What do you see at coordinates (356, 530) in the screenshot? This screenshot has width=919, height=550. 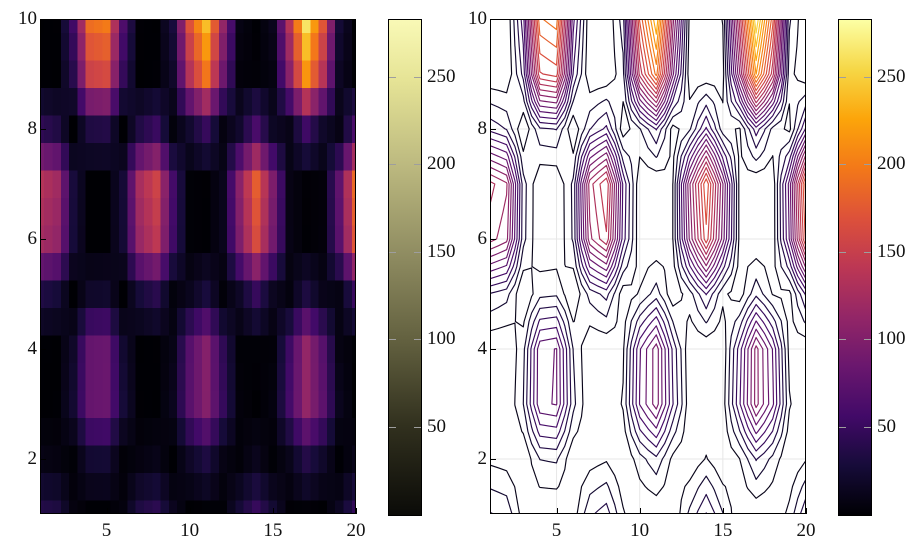 I see `heatmap-x-tick-label: 20` at bounding box center [356, 530].